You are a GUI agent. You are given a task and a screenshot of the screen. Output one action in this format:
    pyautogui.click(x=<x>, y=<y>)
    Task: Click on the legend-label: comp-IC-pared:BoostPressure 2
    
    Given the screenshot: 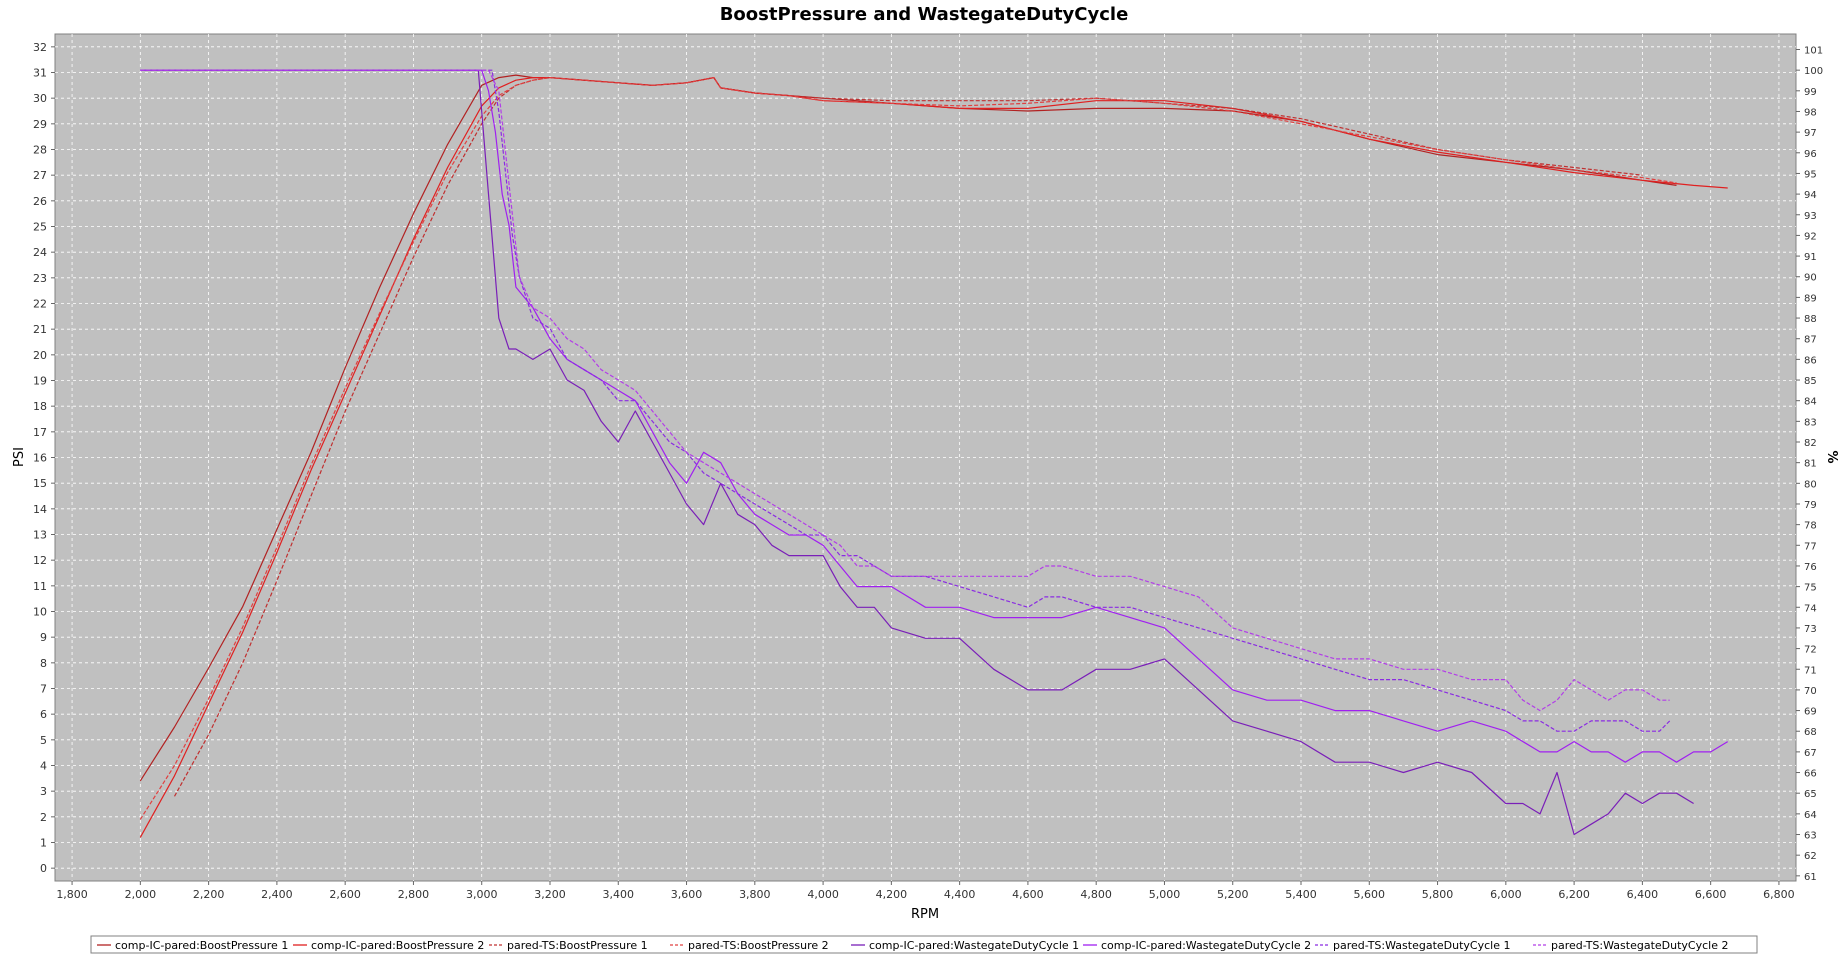 What is the action you would take?
    pyautogui.click(x=397, y=945)
    